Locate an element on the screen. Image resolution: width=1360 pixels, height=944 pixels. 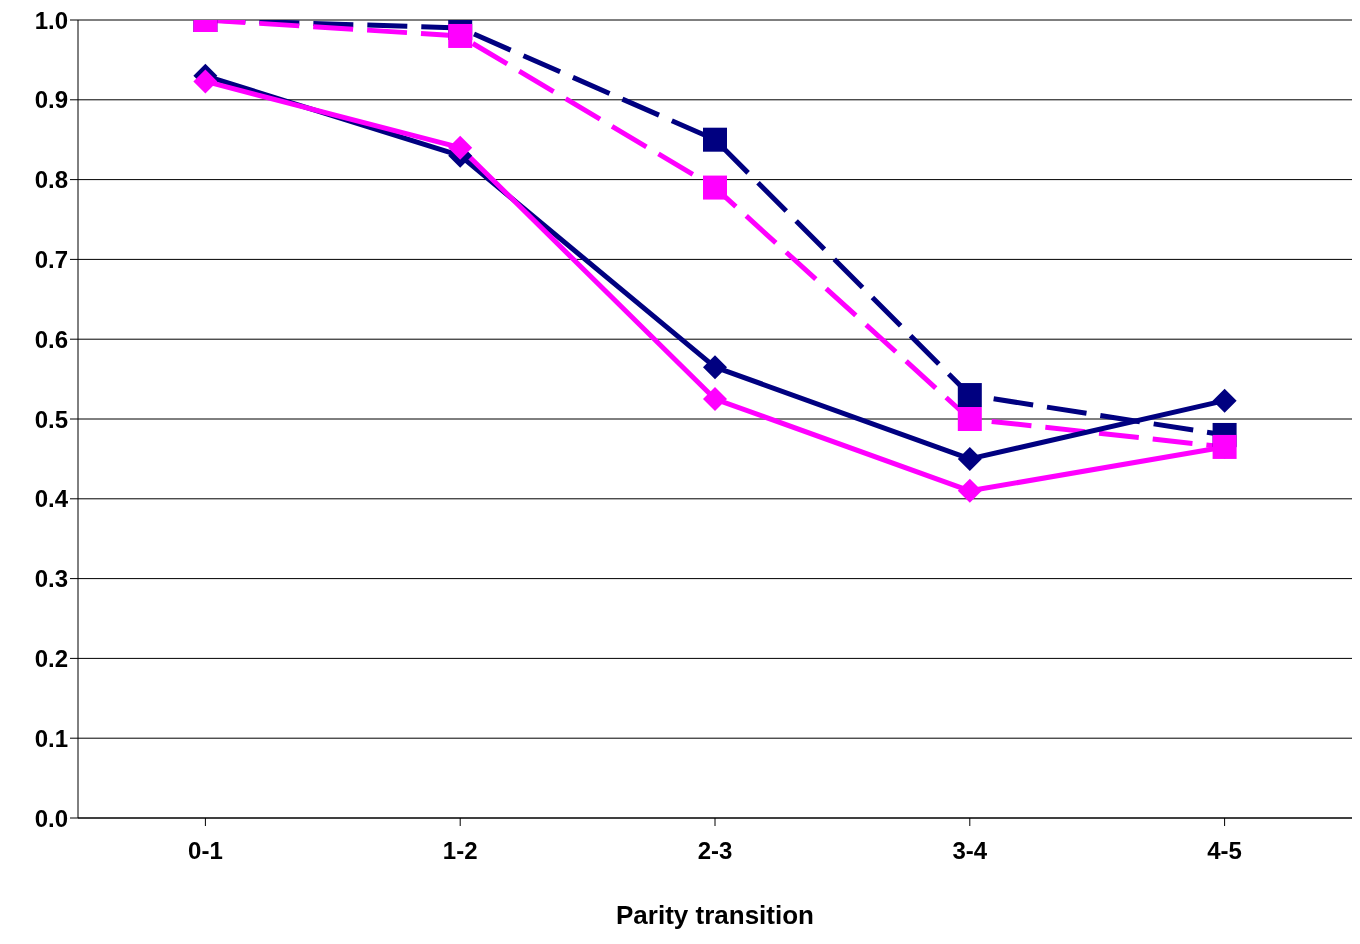
x-axis-title: Parity transition is located at coordinates (715, 915).